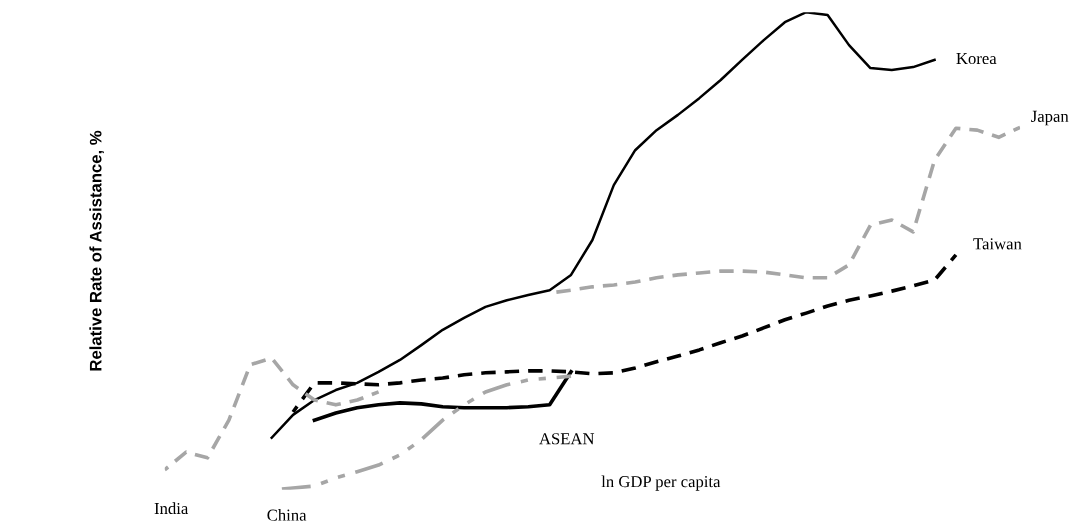 Image resolution: width=1091 pixels, height=529 pixels. What do you see at coordinates (661, 483) in the screenshot?
I see `x-axis-title: ln GDP per capita` at bounding box center [661, 483].